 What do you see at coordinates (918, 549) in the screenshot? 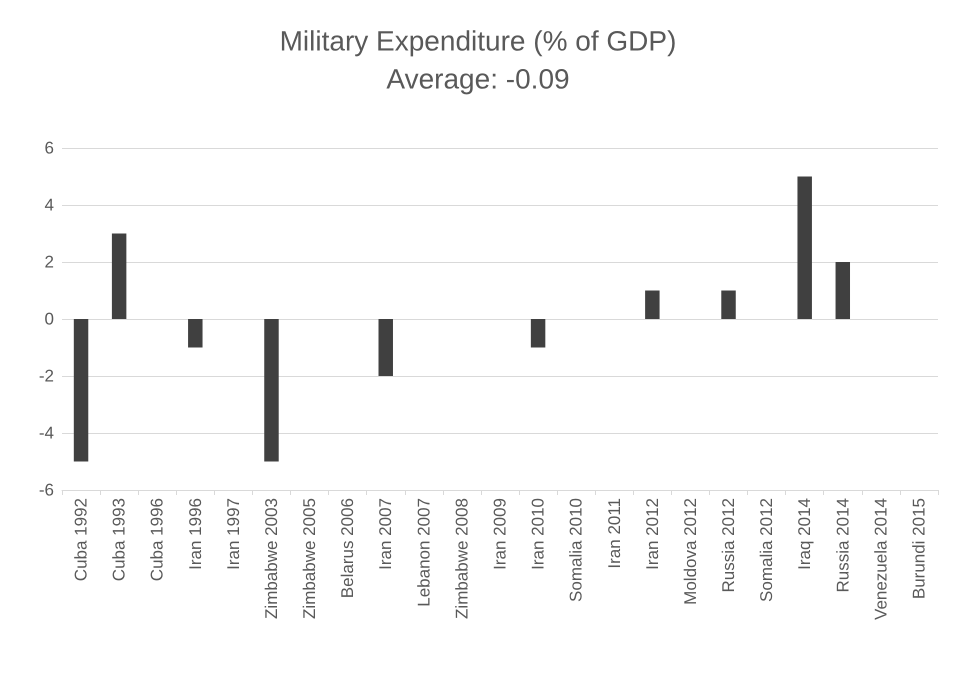
I see `x-tick-label: Burundi 2015` at bounding box center [918, 549].